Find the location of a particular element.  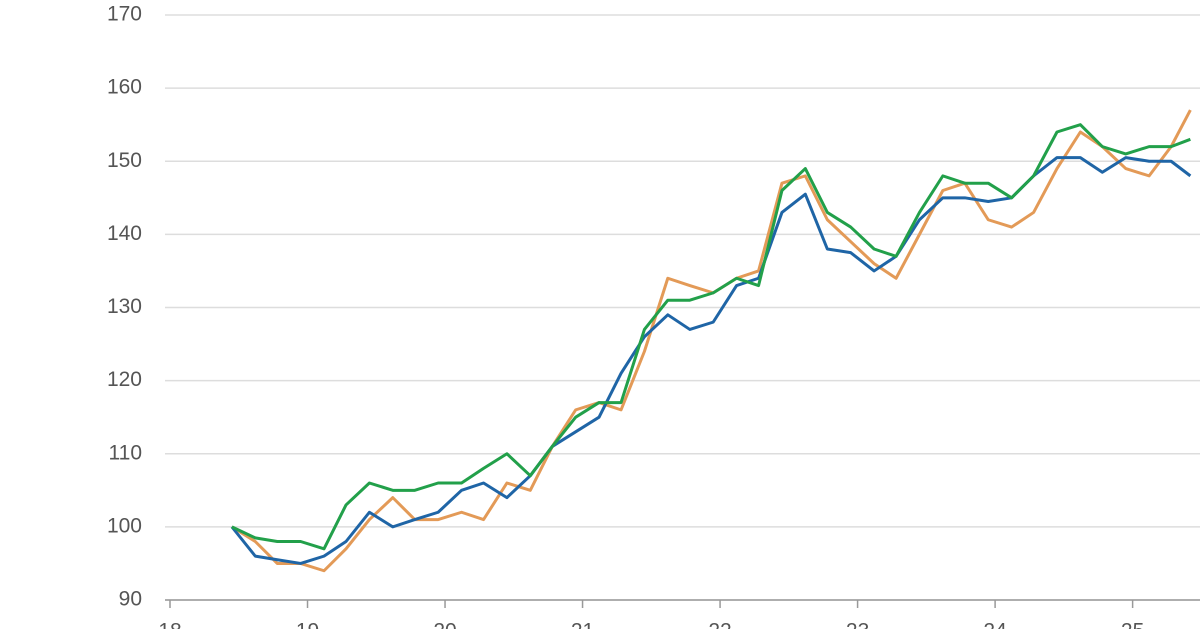

x-tick-label: 19 is located at coordinates (307, 624).